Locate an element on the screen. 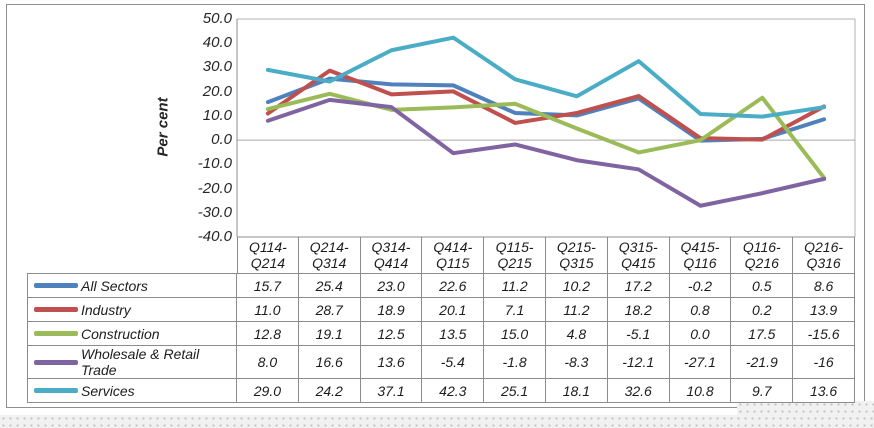 The width and height of the screenshot is (874, 428). table-value-cell: 10.2 is located at coordinates (576, 286).